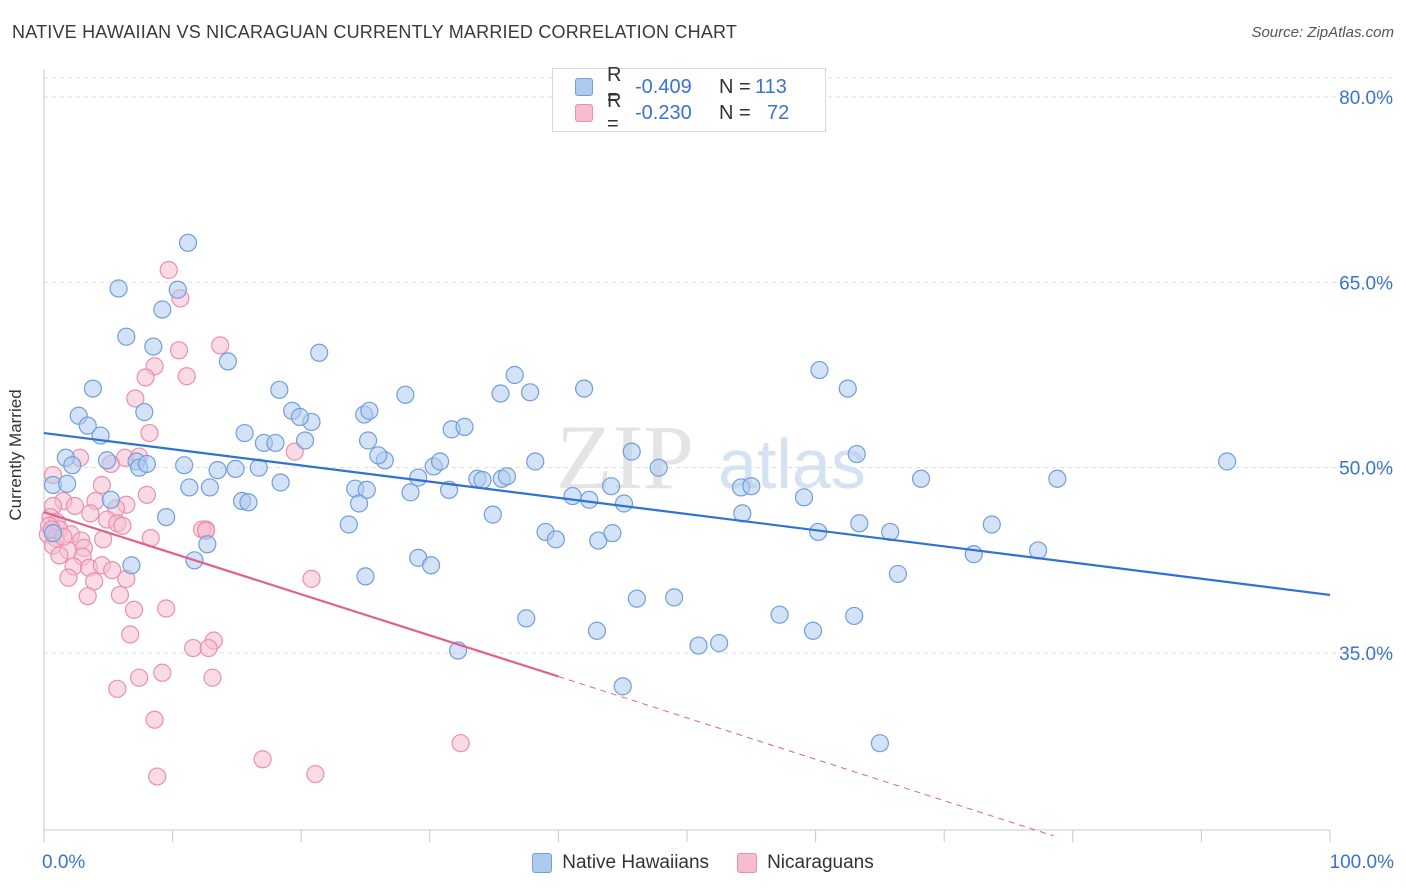  I want to click on pink-swatch-icon, so click(747, 863).